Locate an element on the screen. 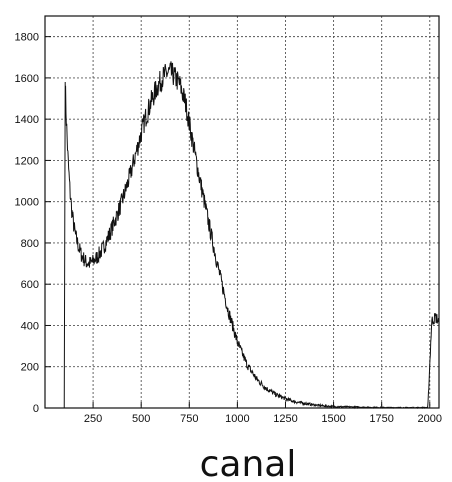 The width and height of the screenshot is (452, 482). x-tick-label: 1750 is located at coordinates (381, 419).